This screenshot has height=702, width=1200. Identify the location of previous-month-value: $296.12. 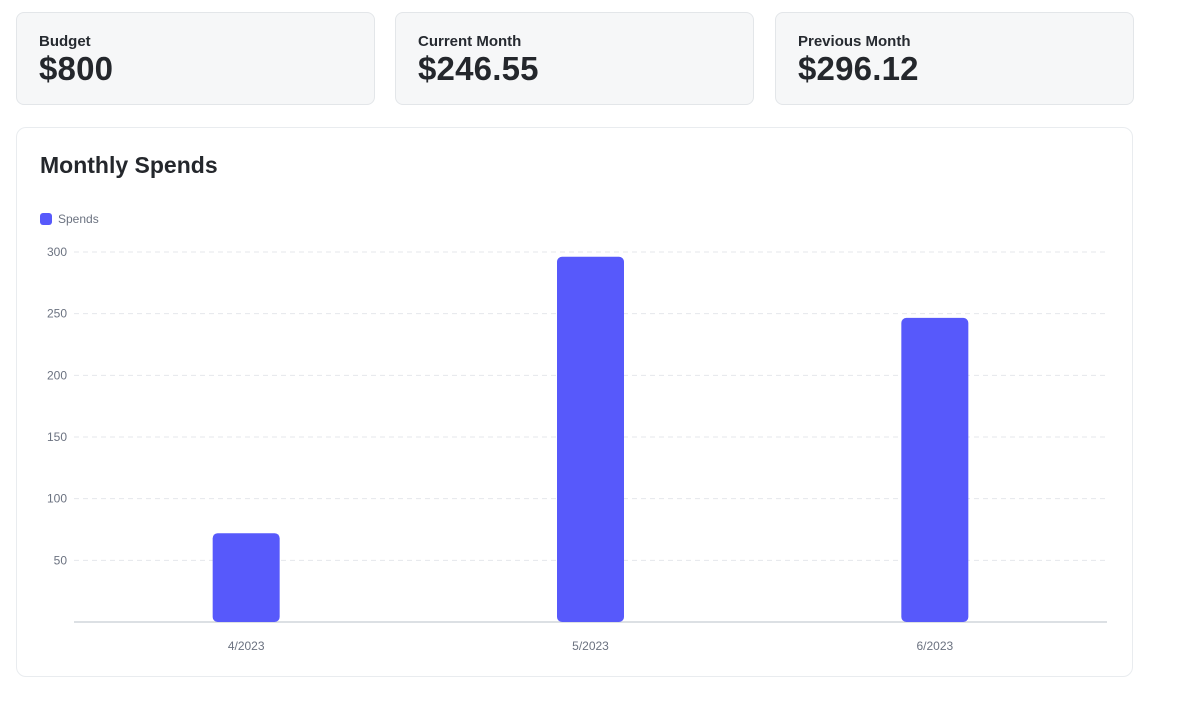
(858, 68).